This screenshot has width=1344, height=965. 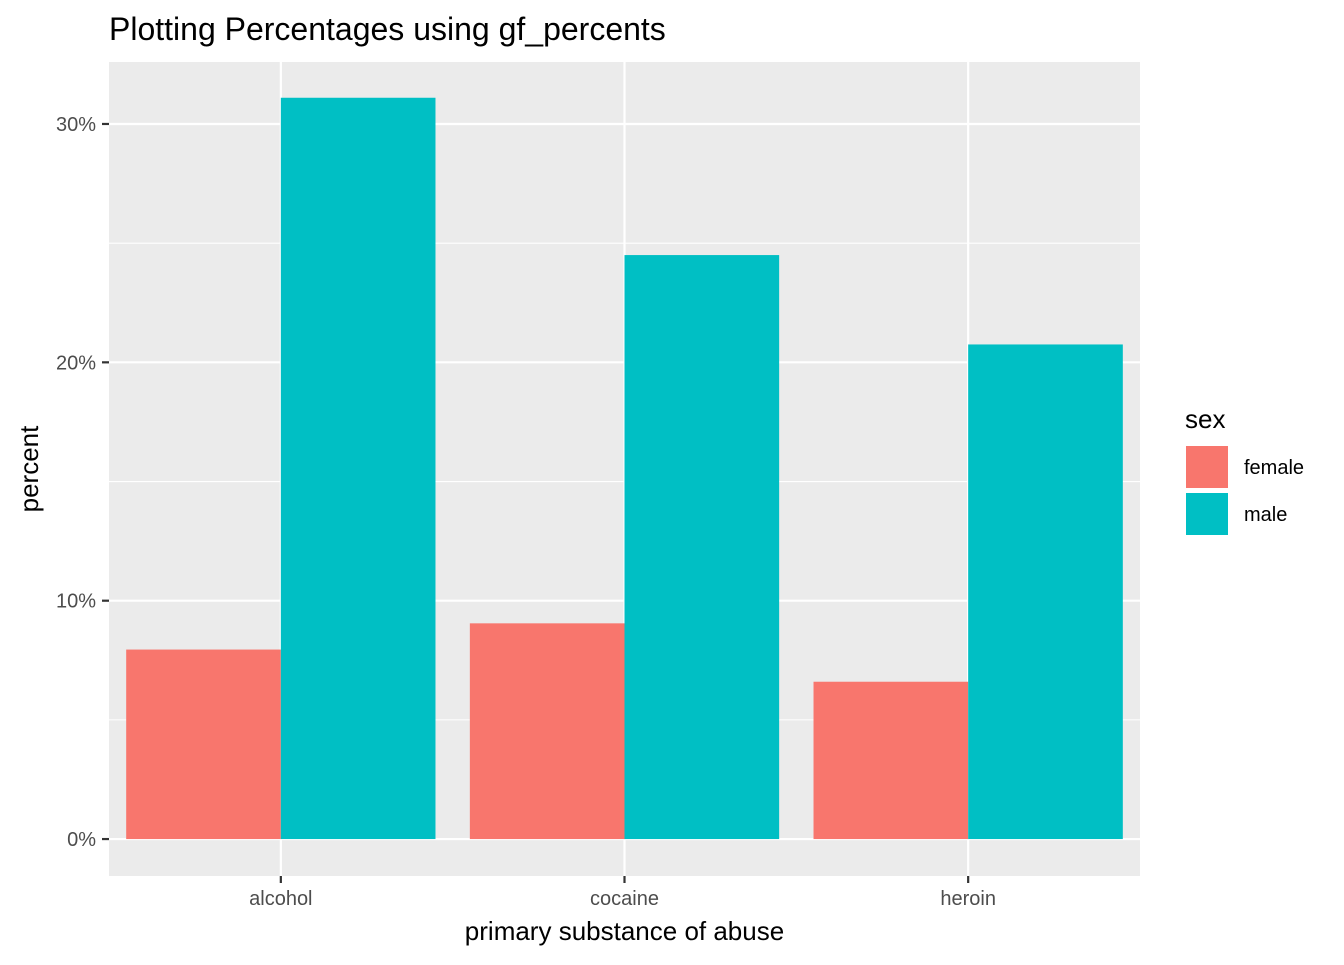 I want to click on x-axis: alcohol cocaine heroin, so click(x=622, y=893).